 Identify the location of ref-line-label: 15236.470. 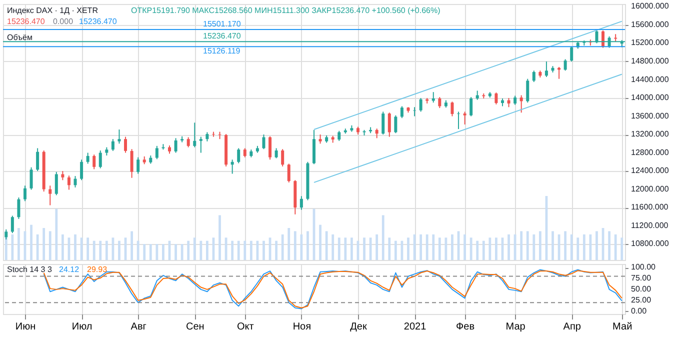
(222, 36).